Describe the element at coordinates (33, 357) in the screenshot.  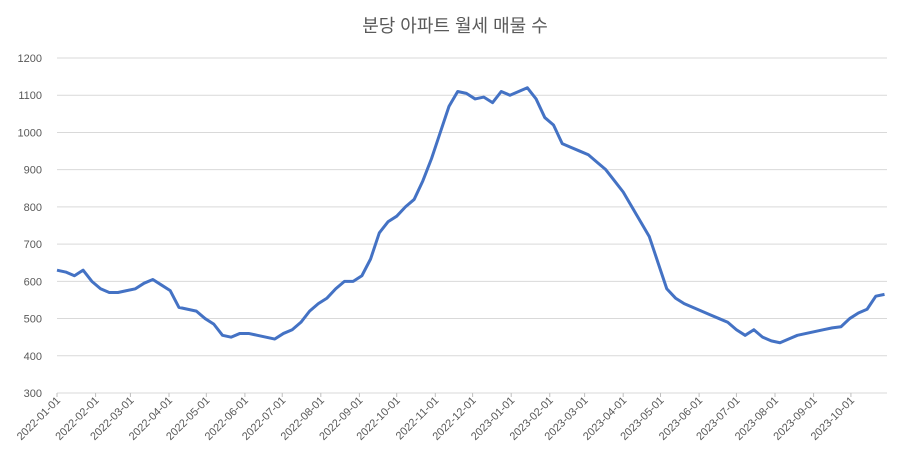
I see `y-tick-label: 400` at that location.